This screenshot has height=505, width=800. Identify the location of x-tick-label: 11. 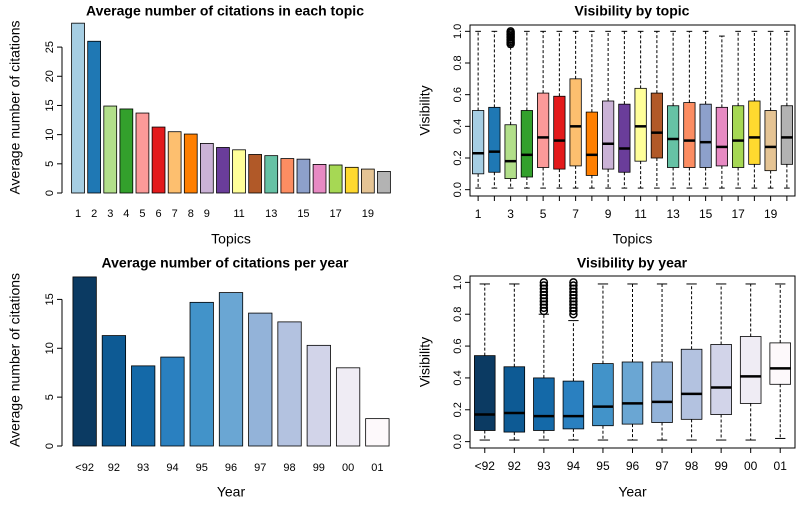
(640, 214).